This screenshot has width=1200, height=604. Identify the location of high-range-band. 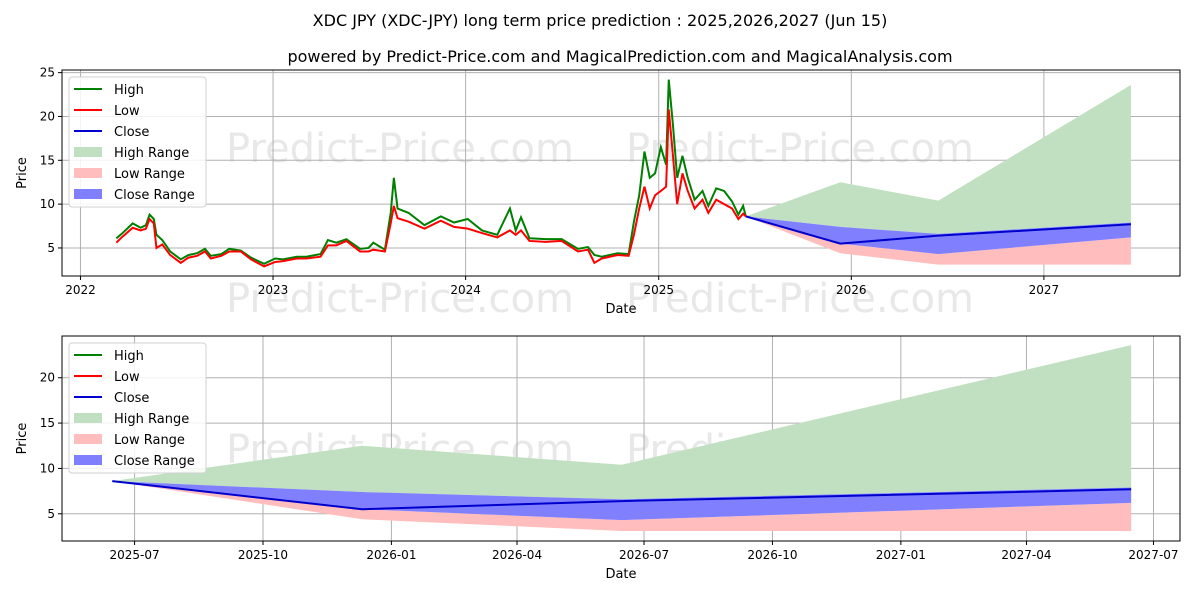
(938, 159).